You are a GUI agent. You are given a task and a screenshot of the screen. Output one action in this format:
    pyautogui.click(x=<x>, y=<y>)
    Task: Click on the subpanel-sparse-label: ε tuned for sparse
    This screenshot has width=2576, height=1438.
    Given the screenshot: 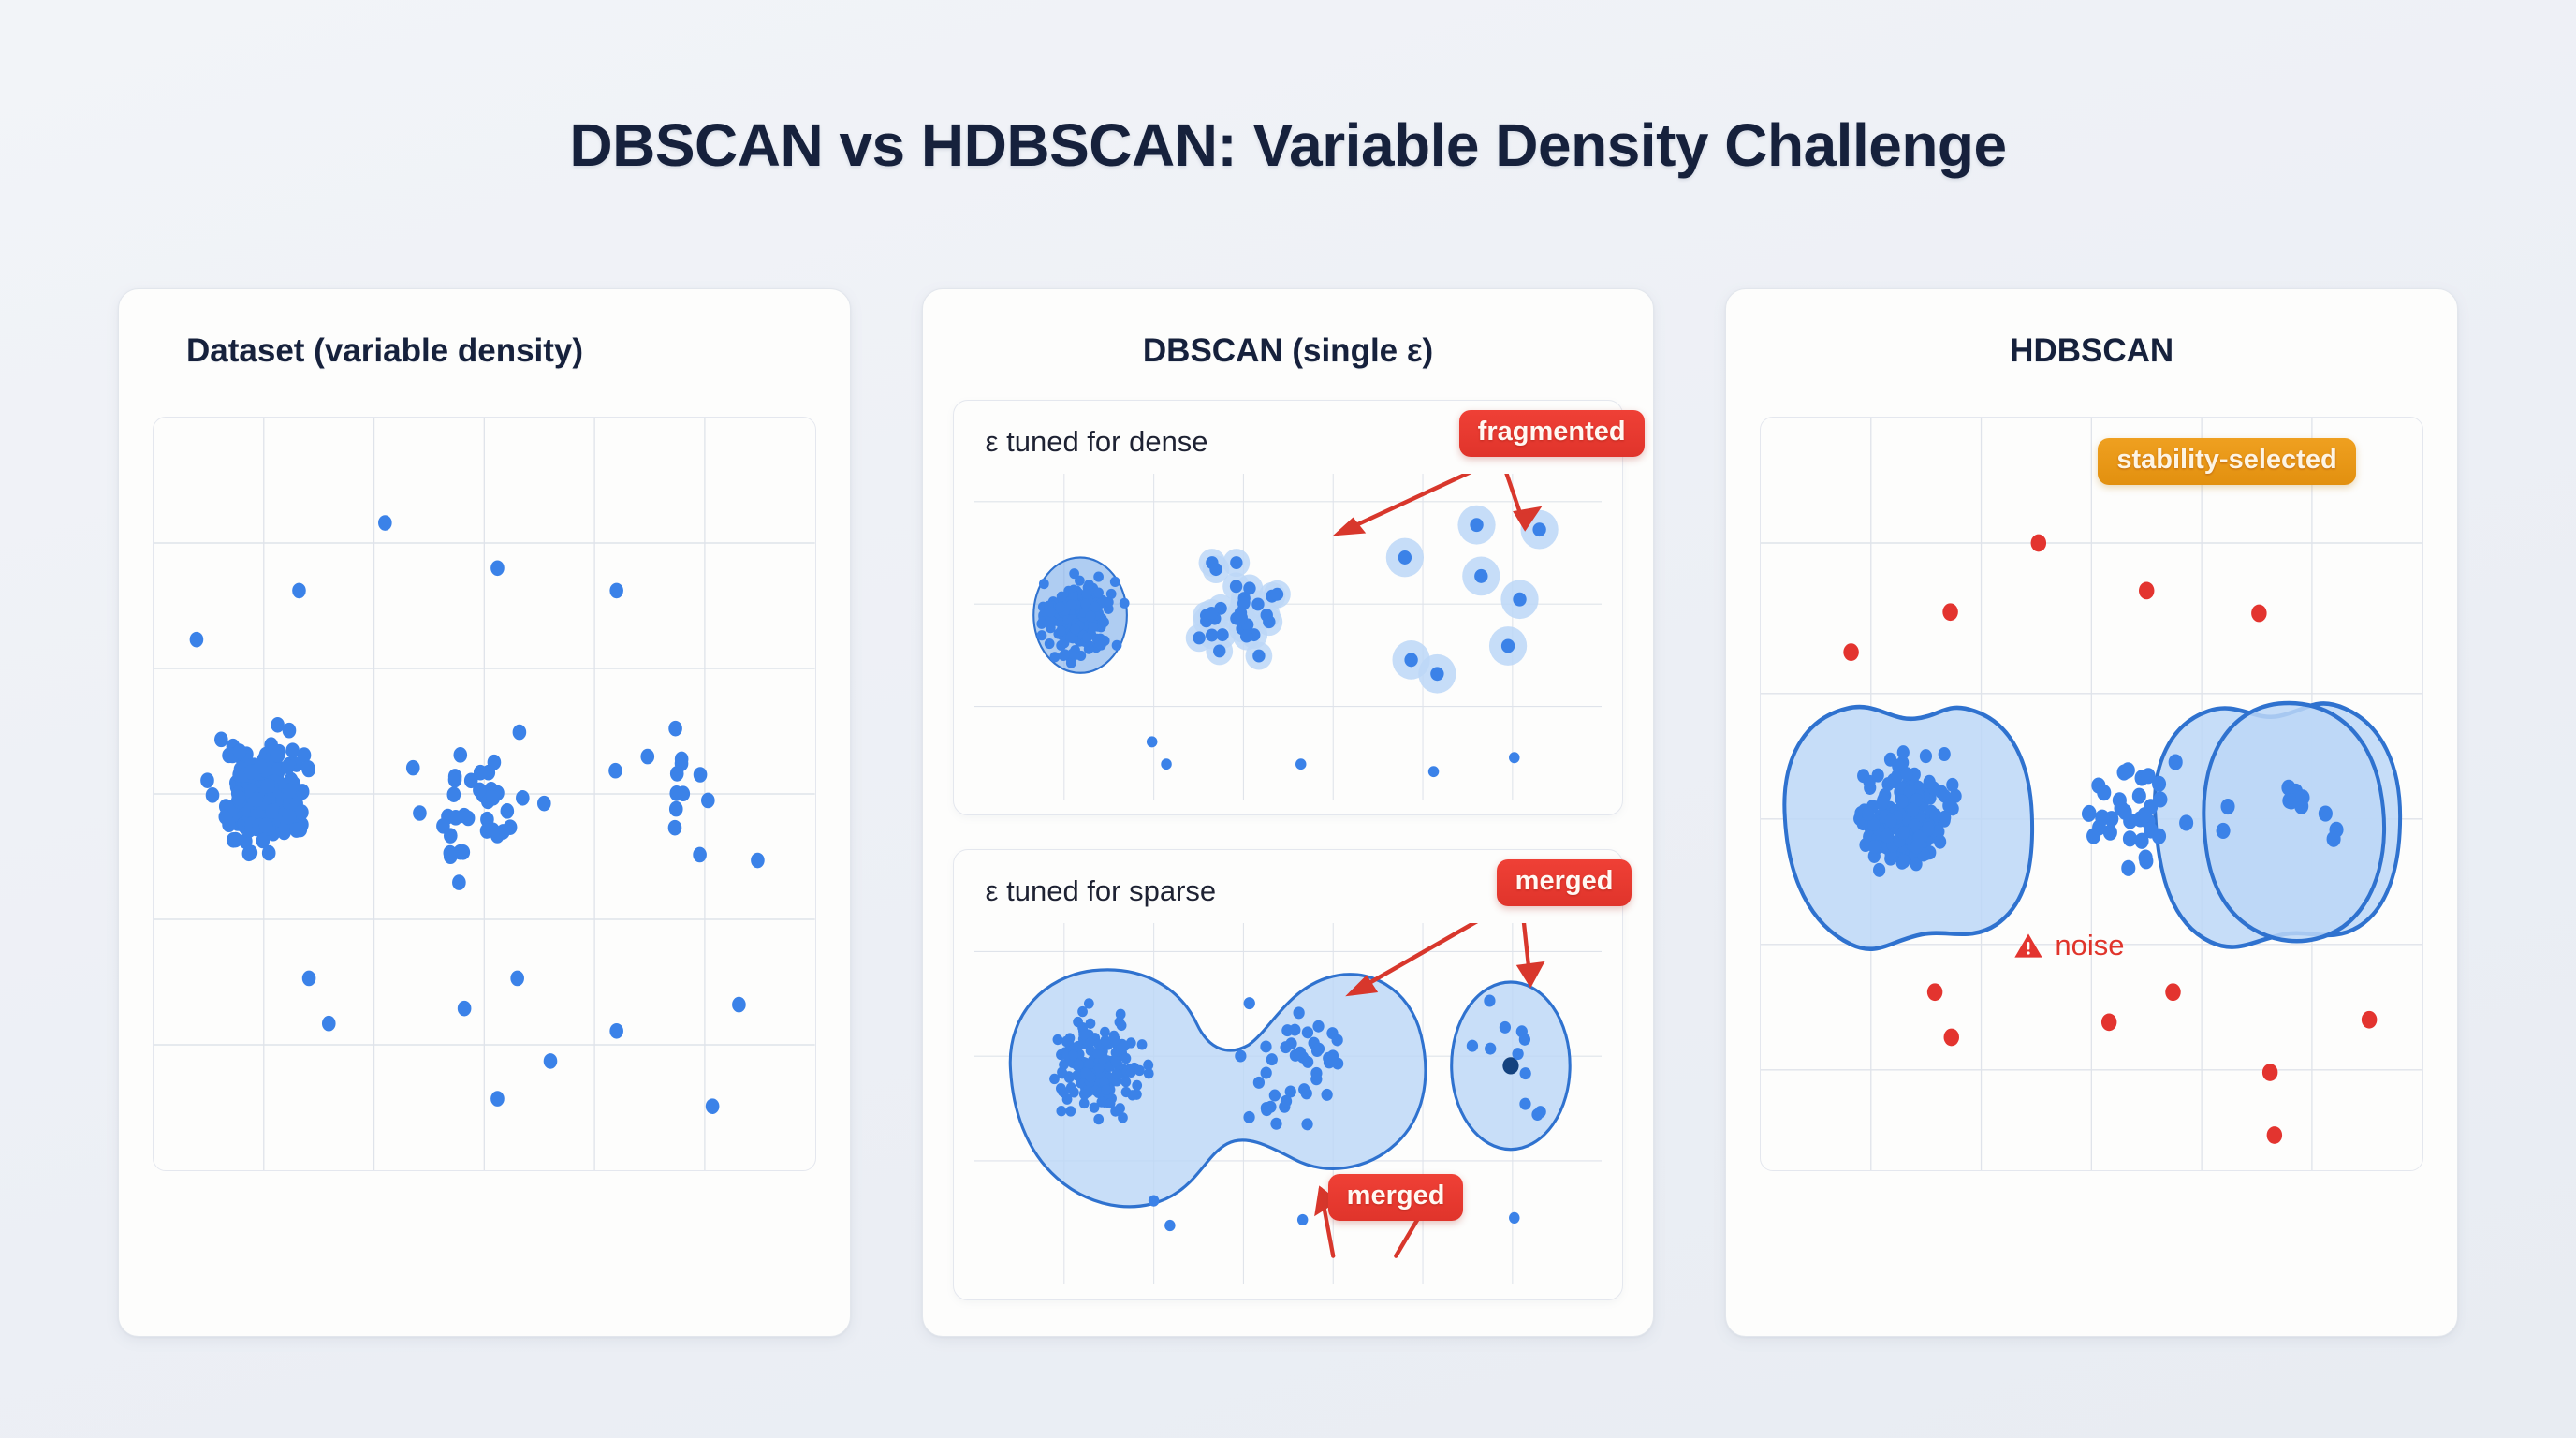 What is the action you would take?
    pyautogui.click(x=1101, y=890)
    